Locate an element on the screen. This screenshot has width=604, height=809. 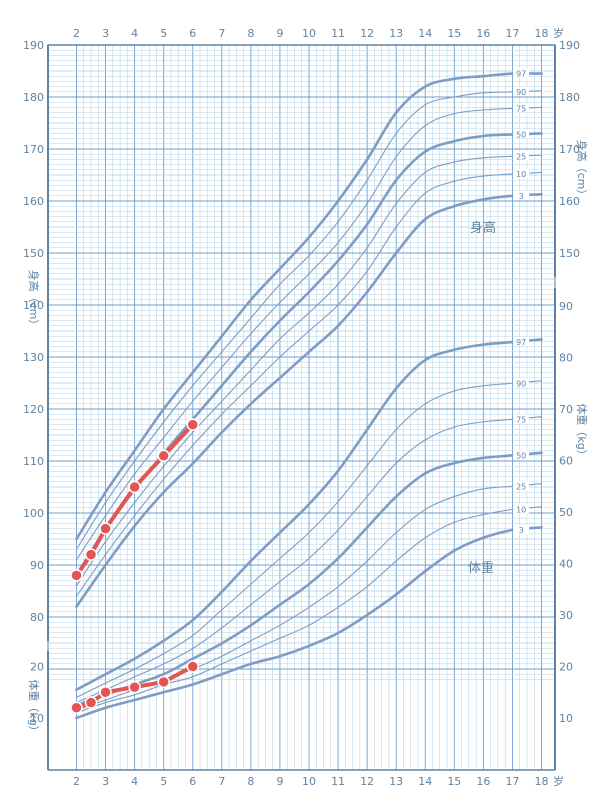
x-tick-label-bottom: 2 is located at coordinates (76, 781).